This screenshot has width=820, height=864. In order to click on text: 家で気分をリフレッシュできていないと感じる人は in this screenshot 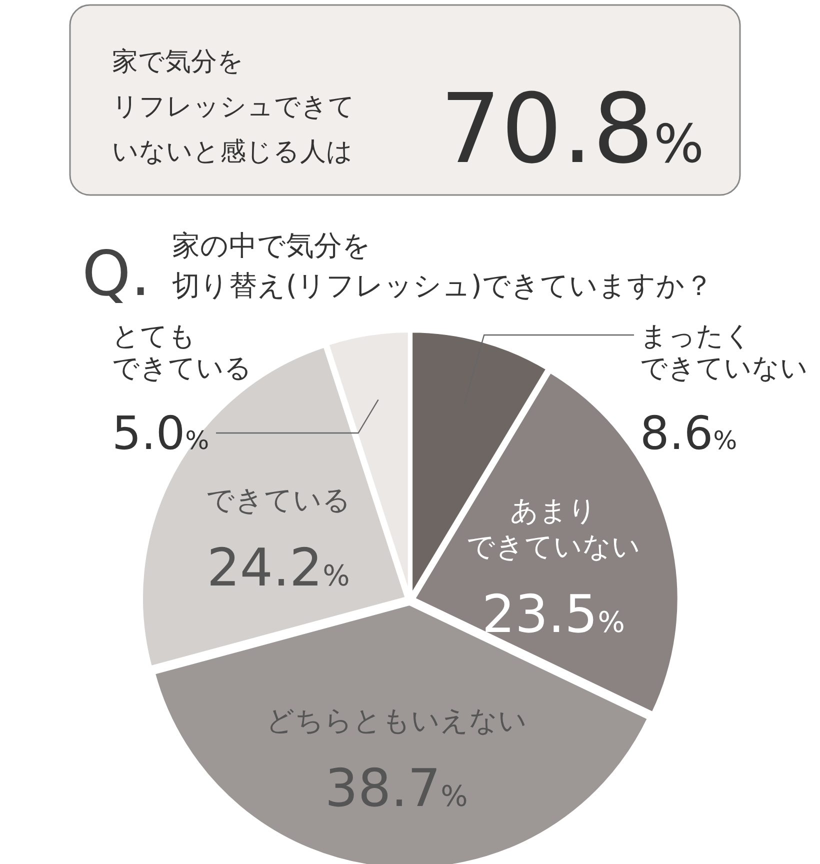, I will do `click(233, 107)`.